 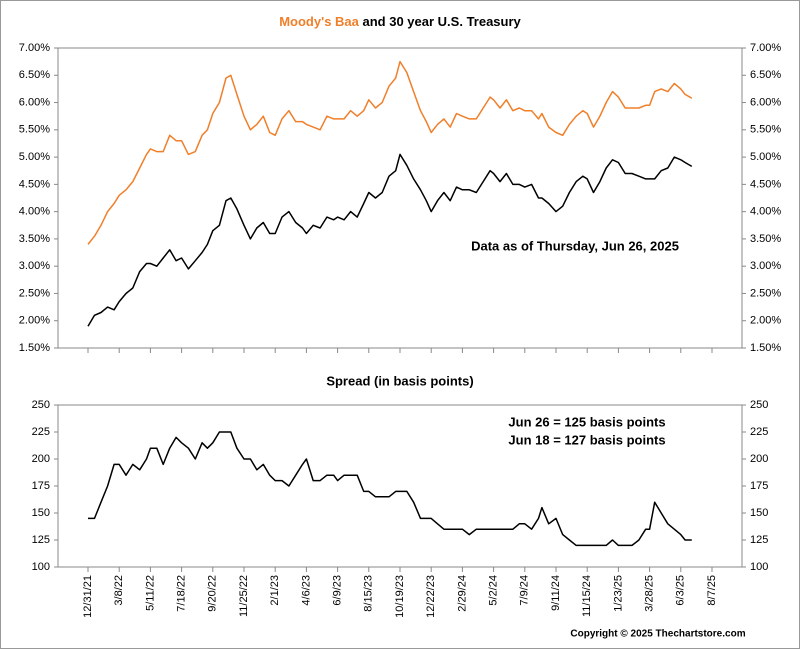 I want to click on y-tick-label: 150, so click(x=41, y=513).